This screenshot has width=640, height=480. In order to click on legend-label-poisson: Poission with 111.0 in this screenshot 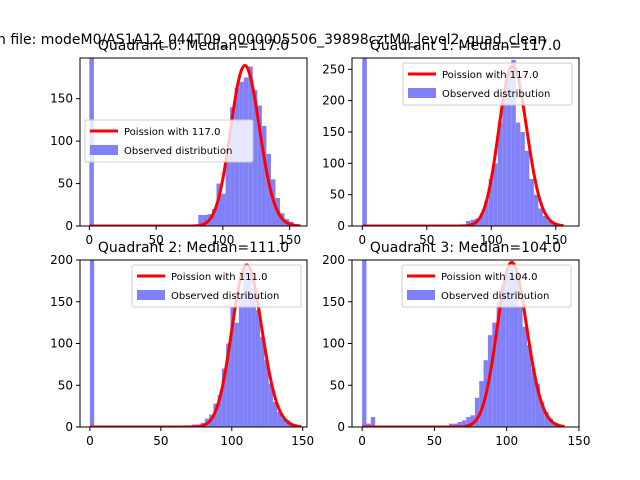, I will do `click(219, 277)`.